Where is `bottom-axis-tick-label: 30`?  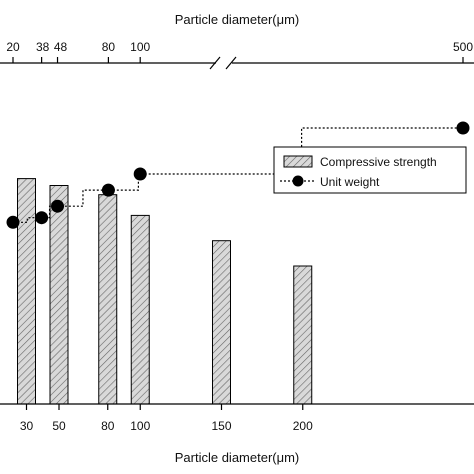 bottom-axis-tick-label: 30 is located at coordinates (27, 426).